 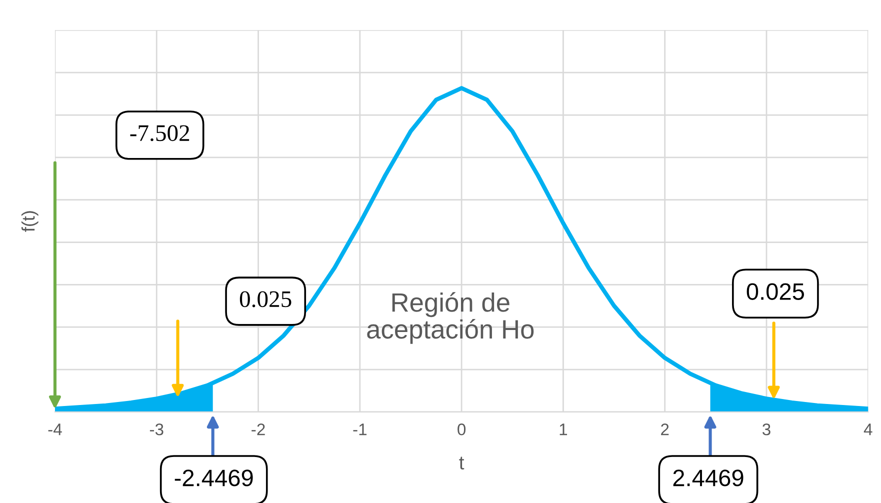 What do you see at coordinates (360, 430) in the screenshot?
I see `x-tick-label: -1` at bounding box center [360, 430].